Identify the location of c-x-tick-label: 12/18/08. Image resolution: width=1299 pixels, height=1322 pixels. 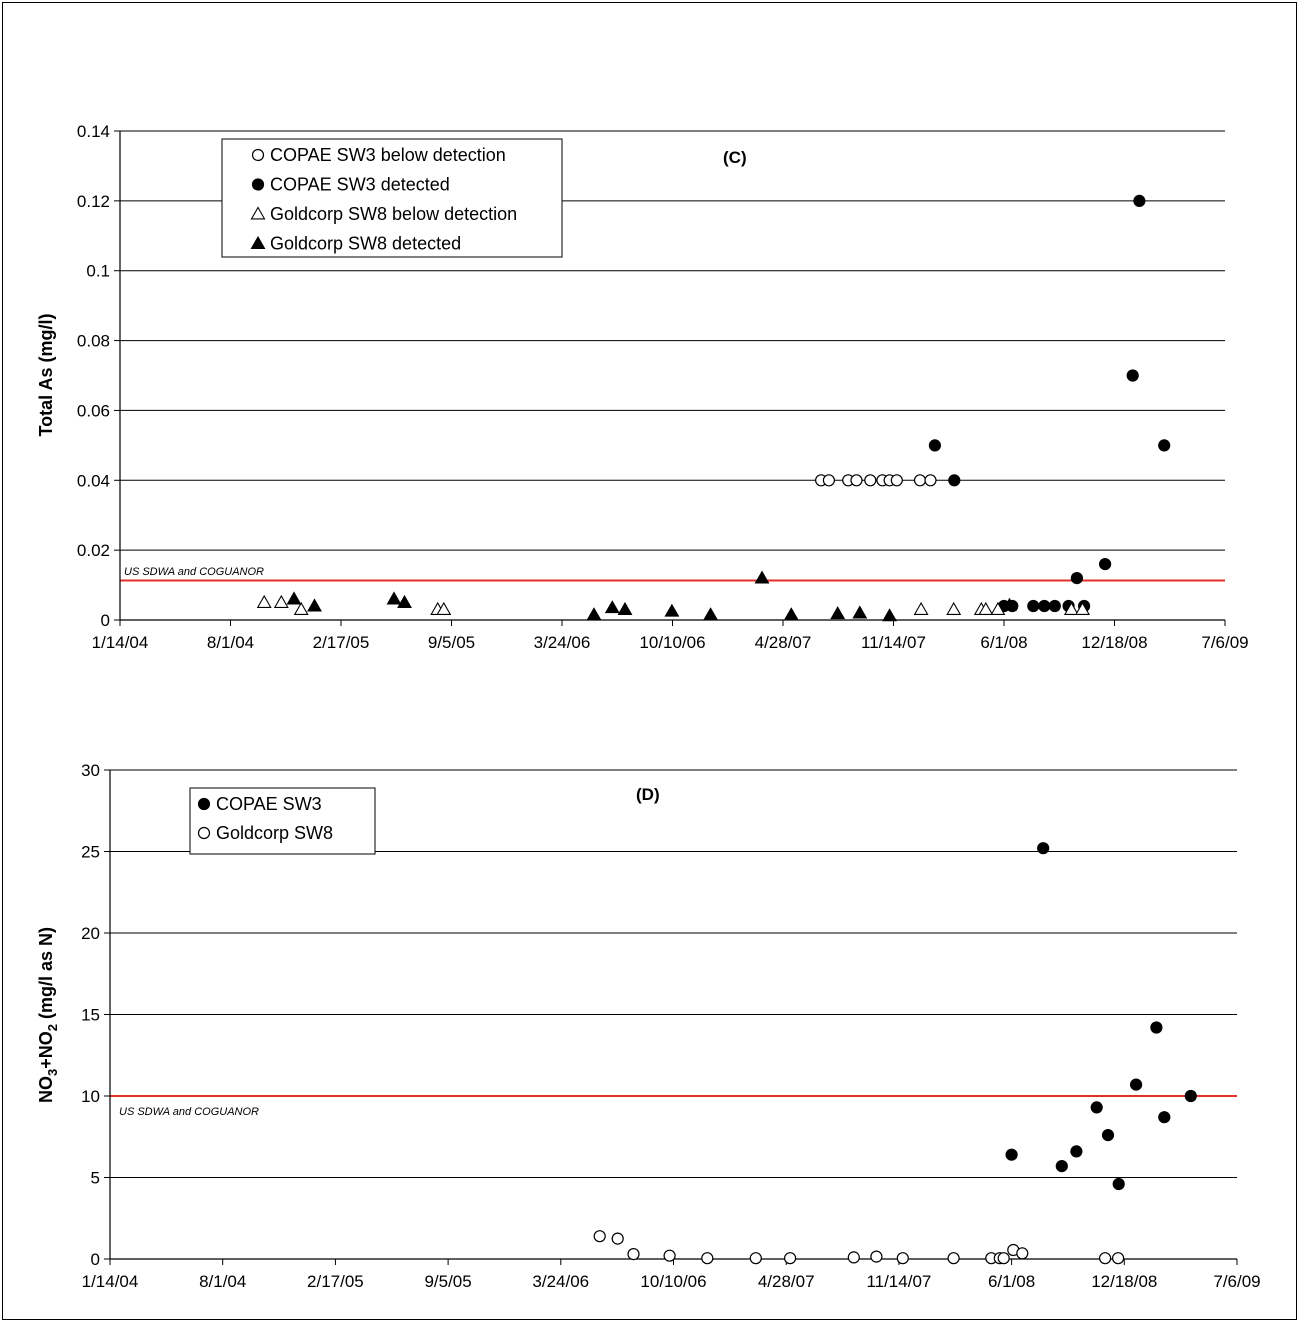
(1114, 642).